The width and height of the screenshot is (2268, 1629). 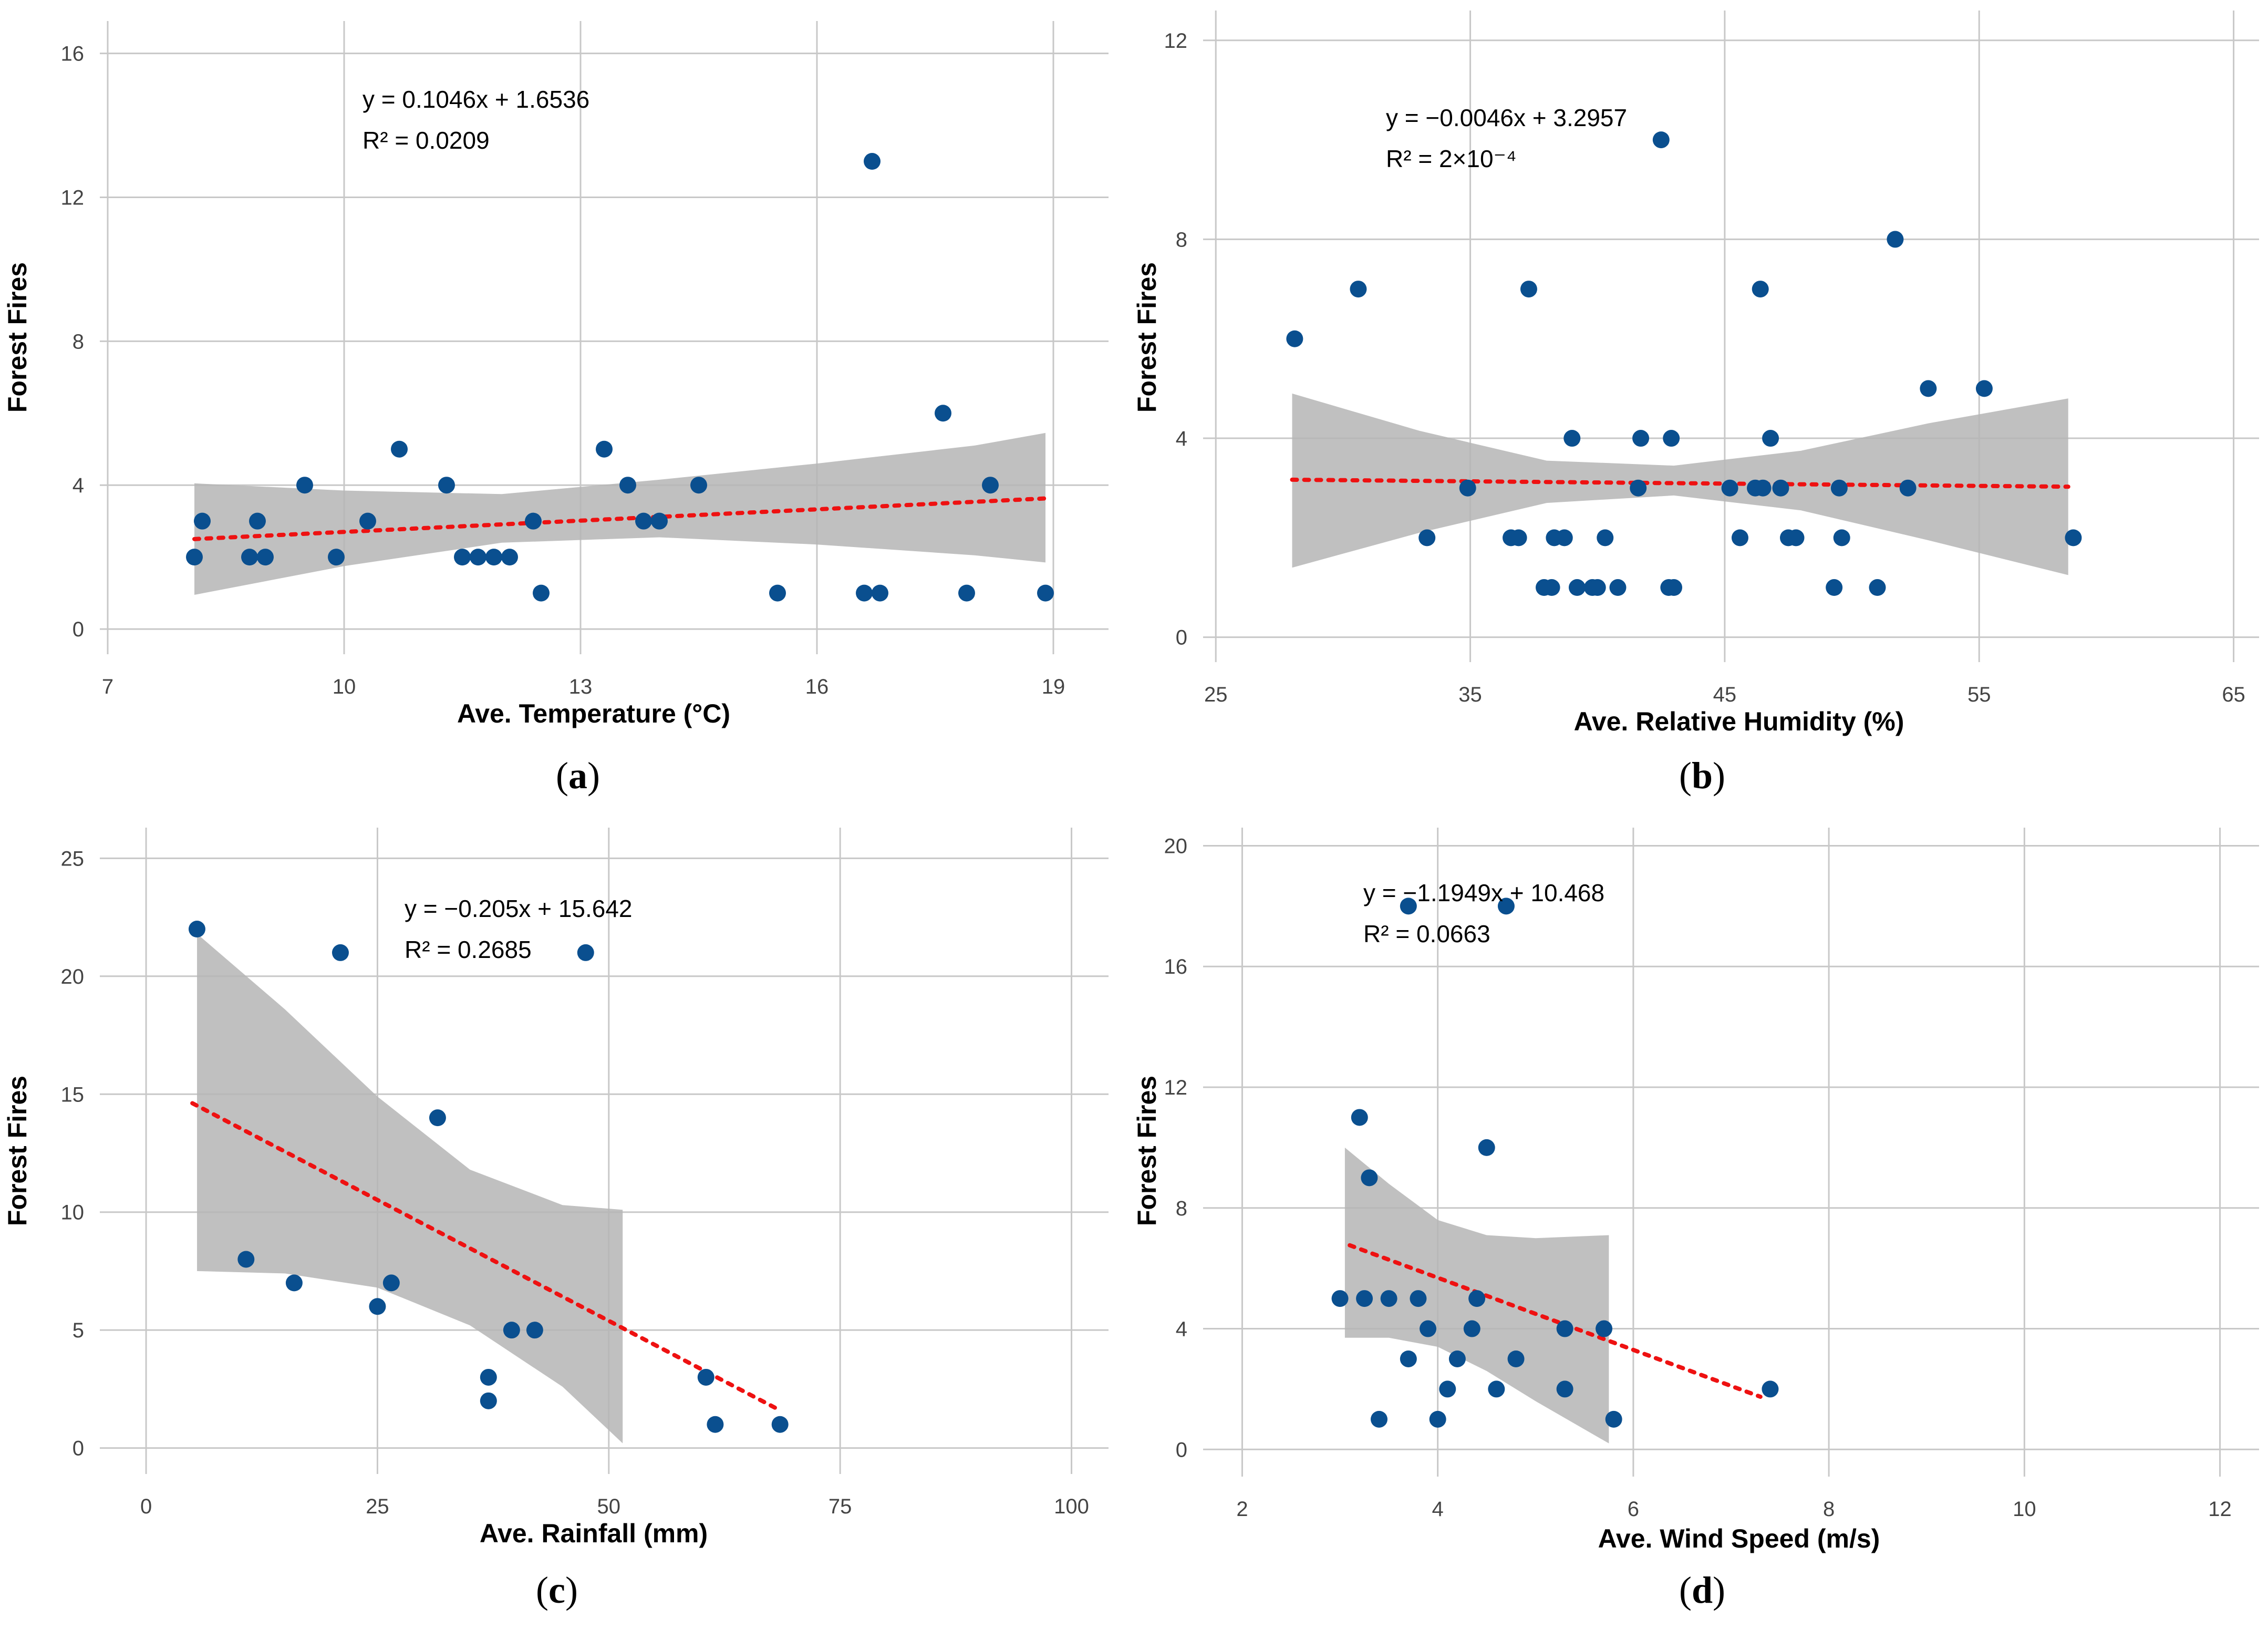 I want to click on x-tick-label: 100, so click(x=1071, y=1506).